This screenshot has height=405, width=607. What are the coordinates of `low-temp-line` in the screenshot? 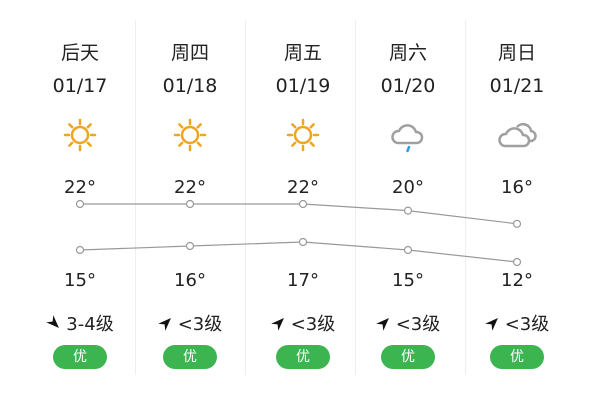 It's located at (298, 252).